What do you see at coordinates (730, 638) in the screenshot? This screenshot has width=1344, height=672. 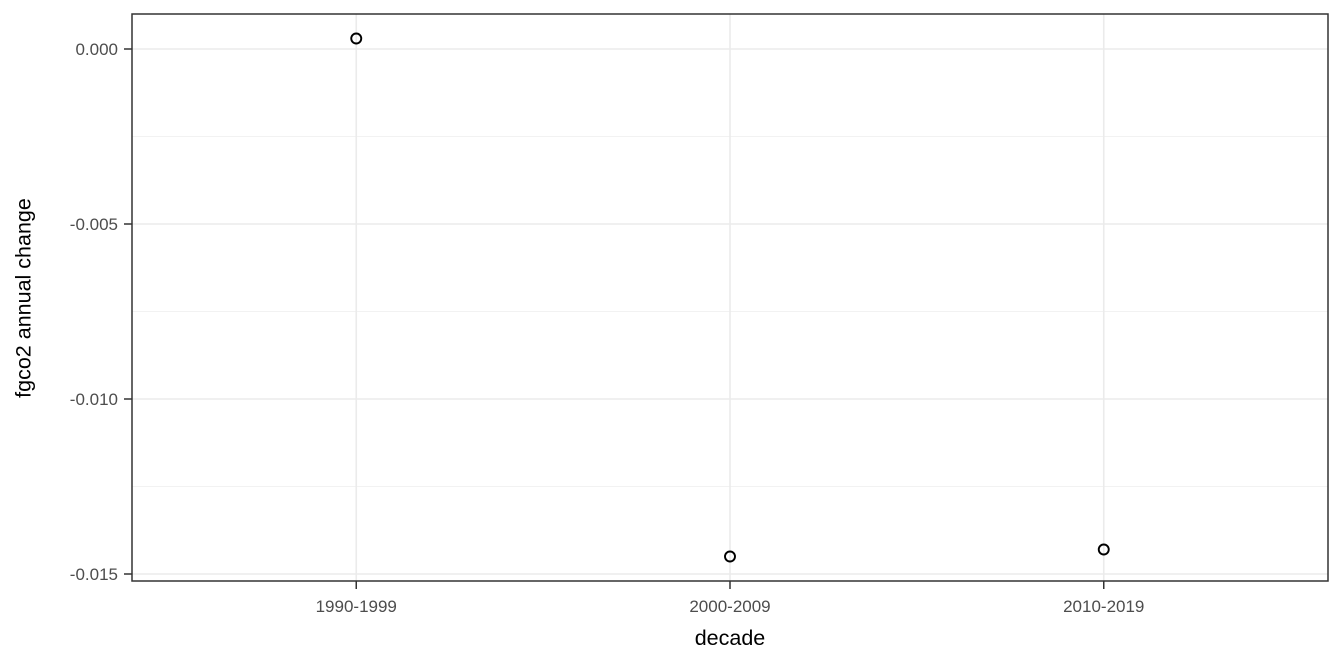 I see `x-axis-title: decade` at bounding box center [730, 638].